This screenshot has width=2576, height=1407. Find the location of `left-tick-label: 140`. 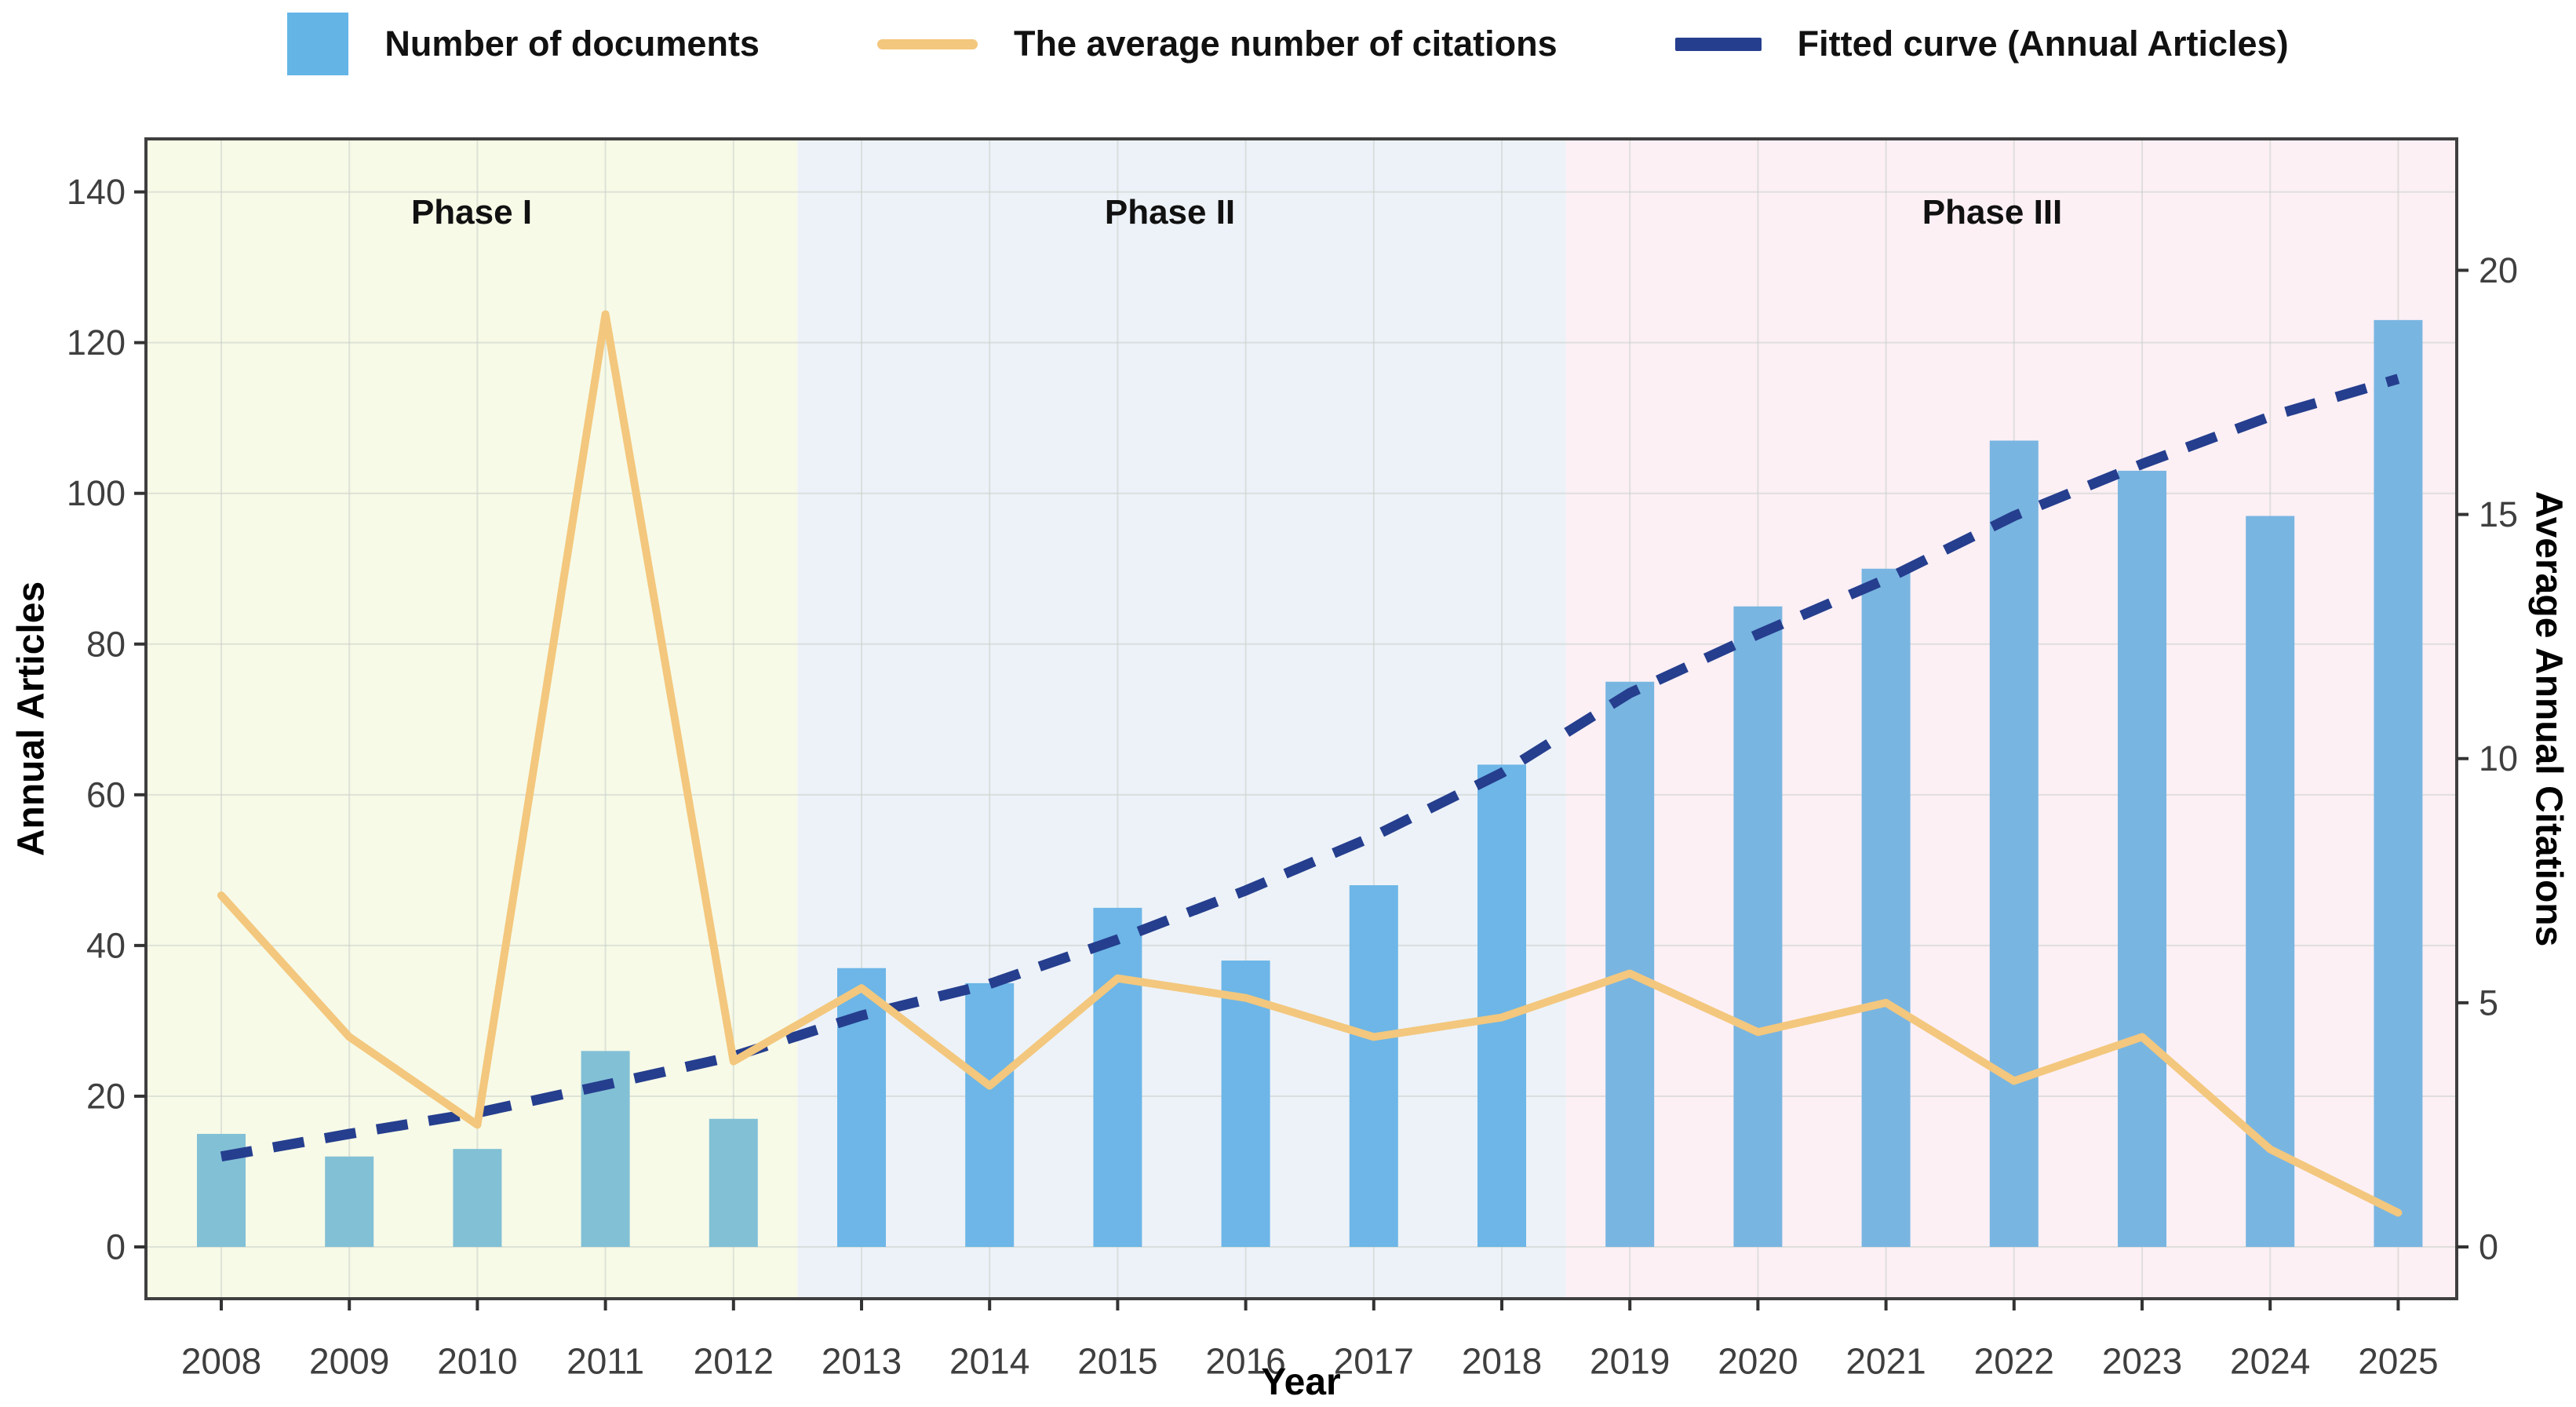

left-tick-label: 140 is located at coordinates (96, 192).